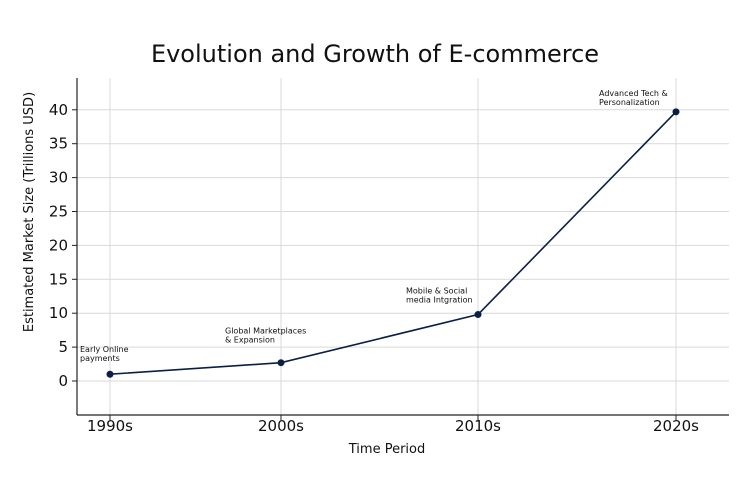 This screenshot has height=500, width=751. Describe the element at coordinates (110, 426) in the screenshot. I see `x-tick-label: 1990s` at that location.